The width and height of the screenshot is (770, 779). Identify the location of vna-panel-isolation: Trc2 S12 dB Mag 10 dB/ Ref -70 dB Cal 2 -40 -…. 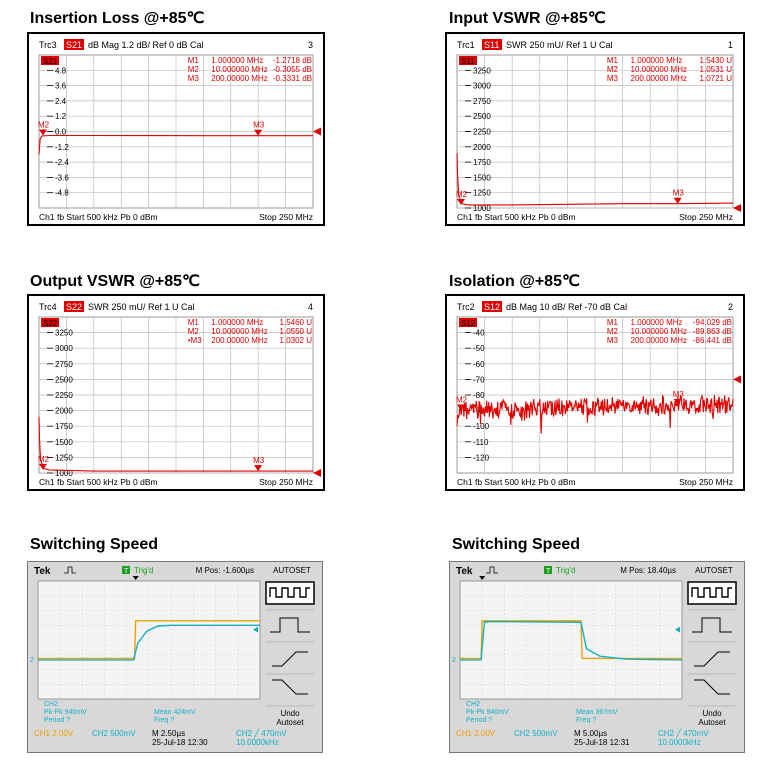
(595, 392).